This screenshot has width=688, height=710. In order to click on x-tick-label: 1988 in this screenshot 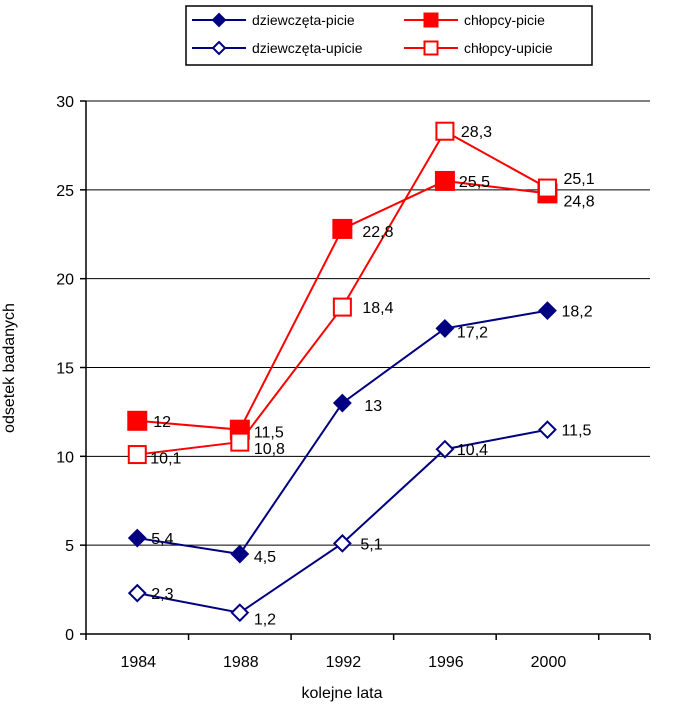, I will do `click(241, 662)`.